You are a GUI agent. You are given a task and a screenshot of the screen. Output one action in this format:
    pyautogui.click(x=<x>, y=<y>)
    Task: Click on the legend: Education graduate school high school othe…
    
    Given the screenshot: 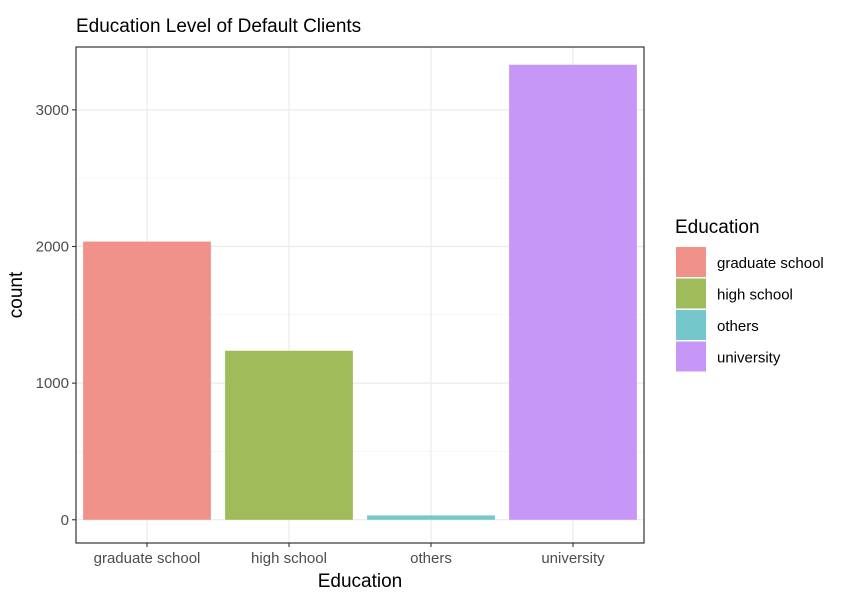 What is the action you would take?
    pyautogui.click(x=749, y=294)
    